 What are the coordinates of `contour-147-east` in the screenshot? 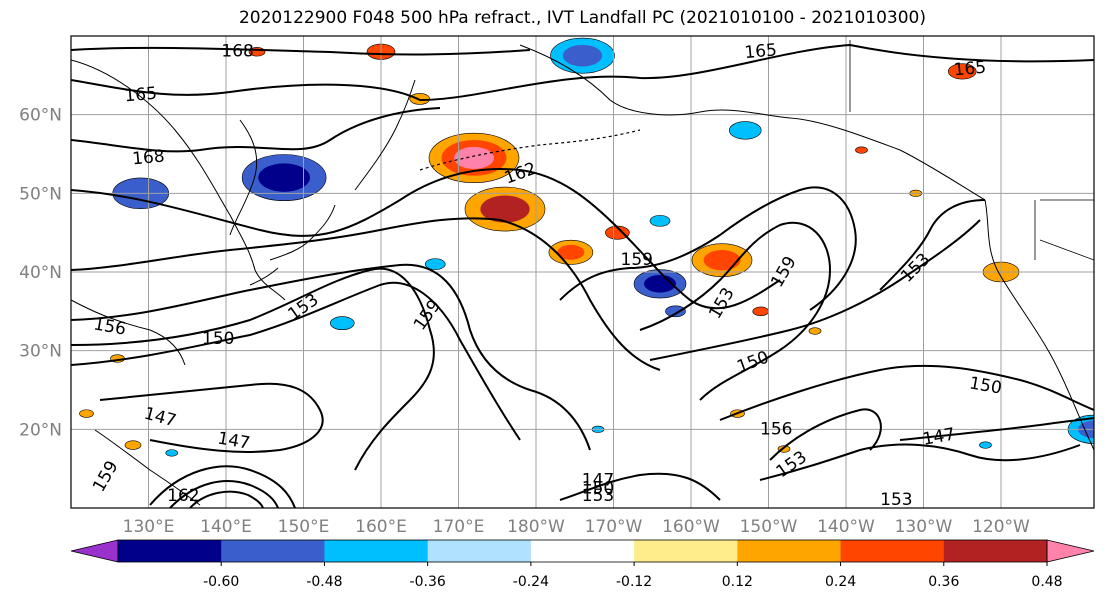 It's located at (996, 429).